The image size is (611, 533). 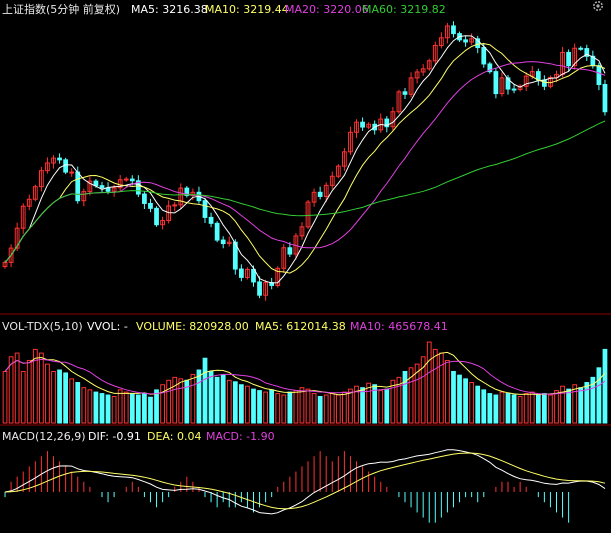 What do you see at coordinates (42, 326) in the screenshot?
I see `volume-panel-title: VOL-TDX(5,10)` at bounding box center [42, 326].